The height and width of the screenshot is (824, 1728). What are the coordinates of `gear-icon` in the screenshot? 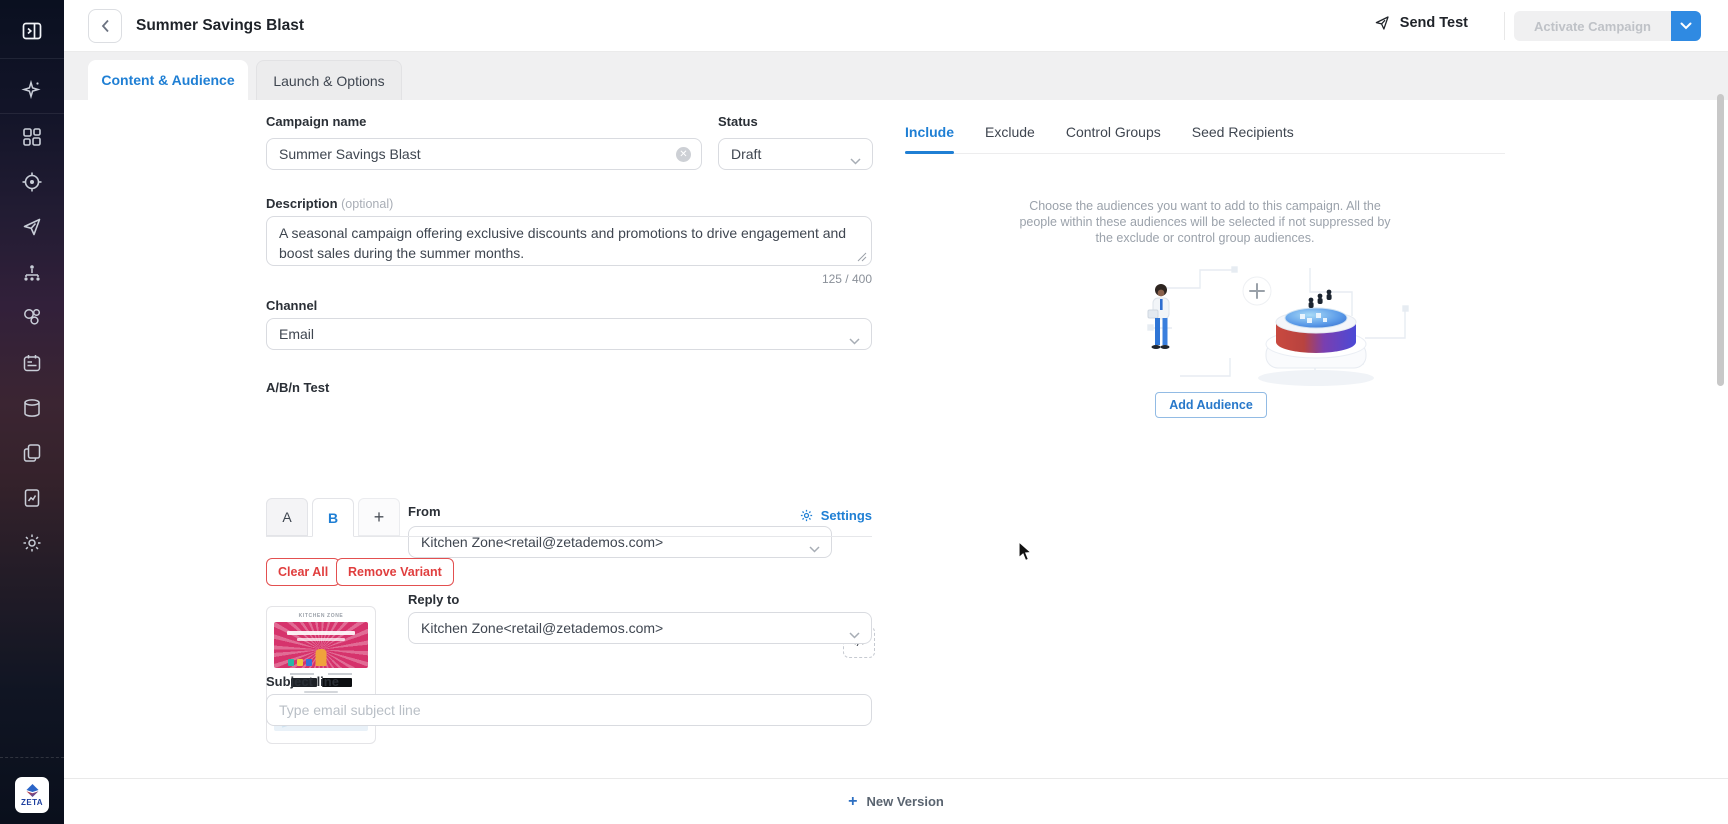 It's located at (806, 515).